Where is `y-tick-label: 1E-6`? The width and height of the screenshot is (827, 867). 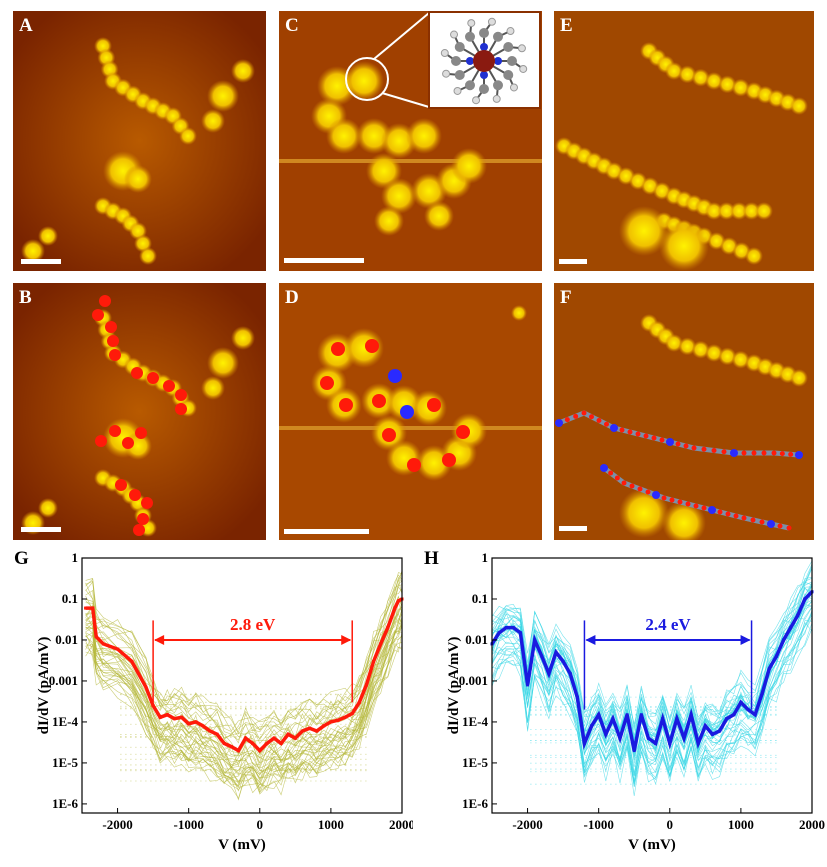
y-tick-label: 1E-6 is located at coordinates (475, 803).